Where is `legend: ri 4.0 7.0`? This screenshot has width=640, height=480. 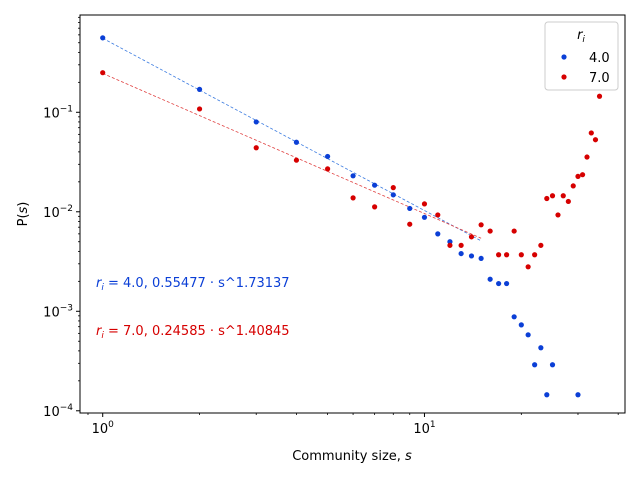 legend: ri 4.0 7.0 is located at coordinates (581, 56).